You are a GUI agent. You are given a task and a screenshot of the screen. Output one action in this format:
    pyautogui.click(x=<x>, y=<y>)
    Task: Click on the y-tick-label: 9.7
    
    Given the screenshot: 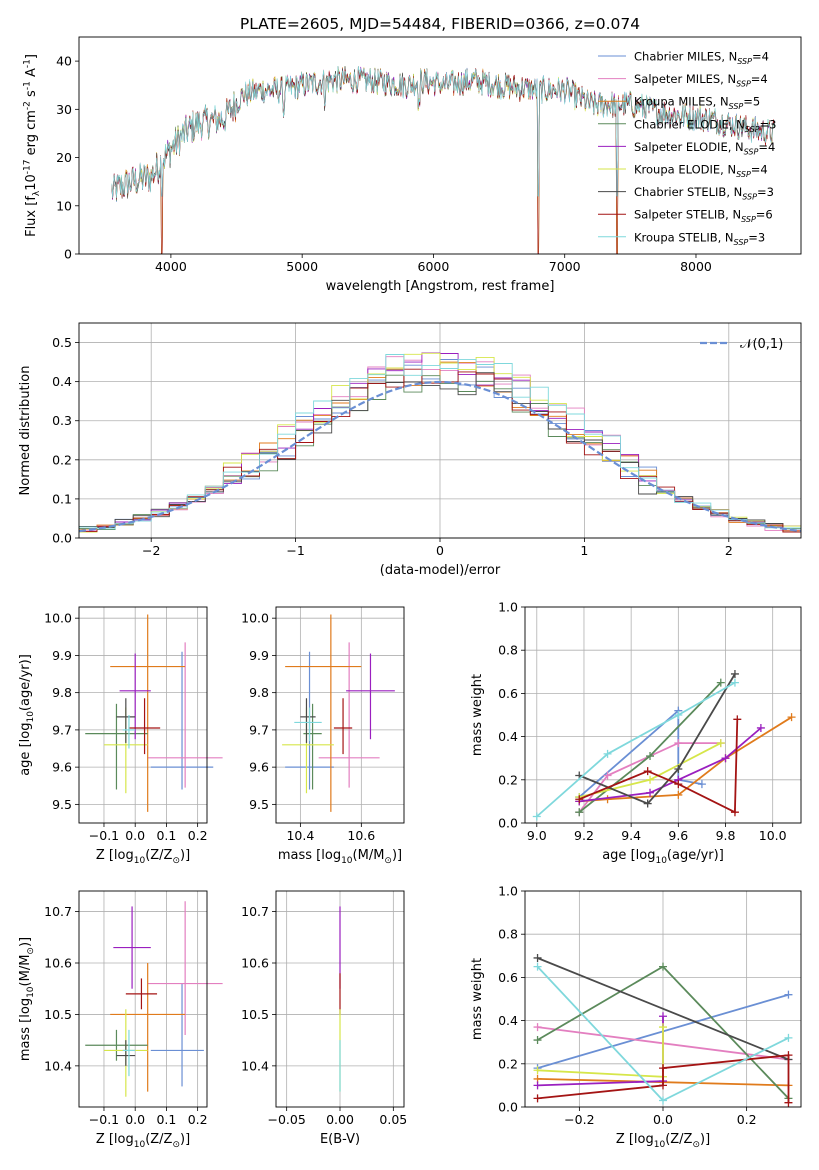 What is the action you would take?
    pyautogui.click(x=259, y=729)
    